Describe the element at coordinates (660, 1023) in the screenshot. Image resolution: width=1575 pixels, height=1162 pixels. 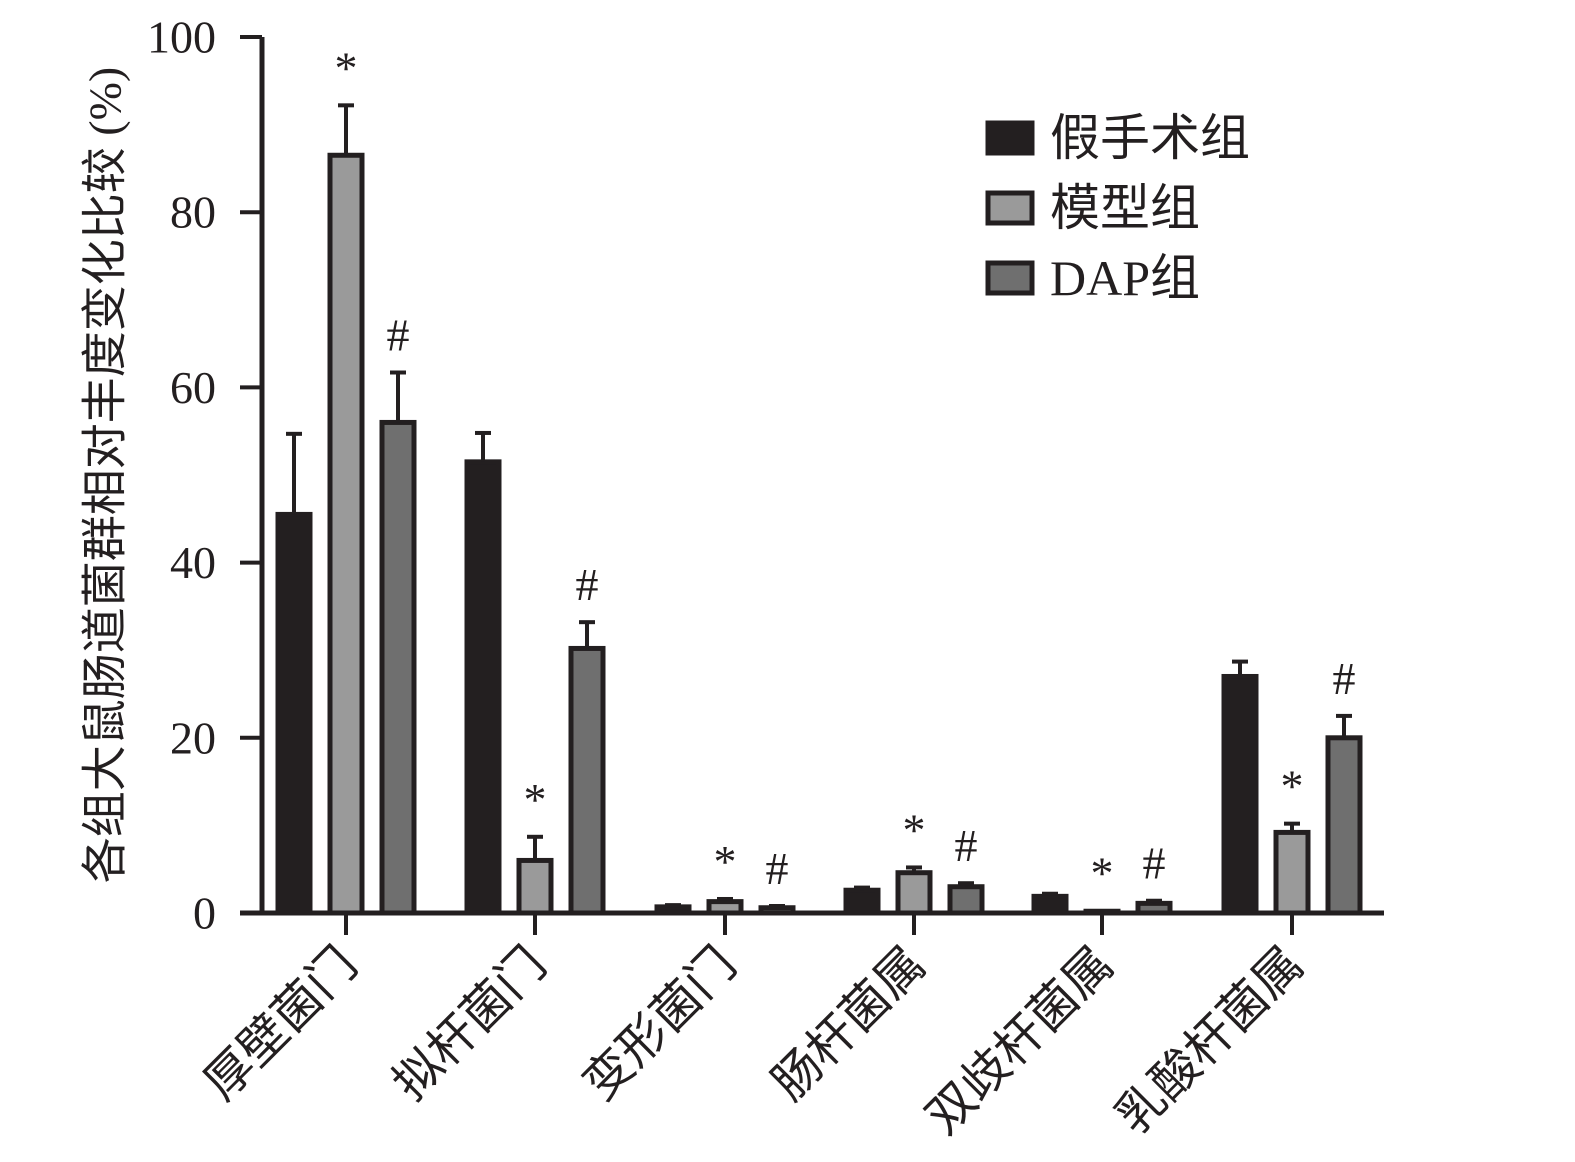
I see `x-tick-label-2: 变形菌门` at that location.